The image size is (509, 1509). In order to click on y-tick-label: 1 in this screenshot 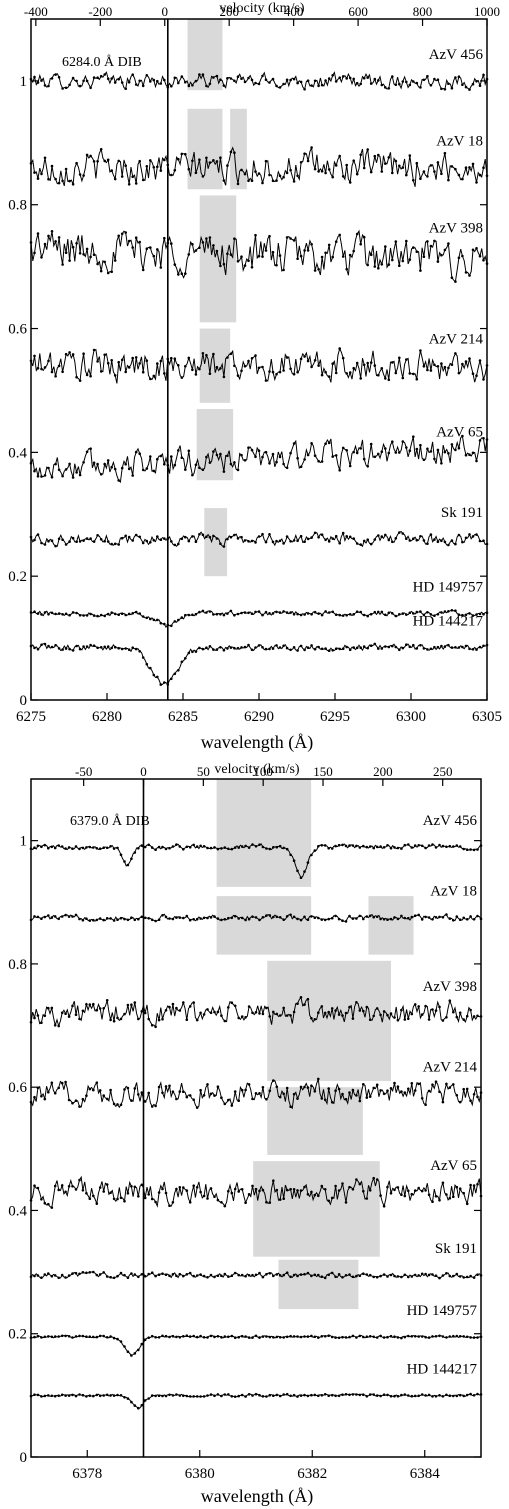, I will do `click(24, 842)`.